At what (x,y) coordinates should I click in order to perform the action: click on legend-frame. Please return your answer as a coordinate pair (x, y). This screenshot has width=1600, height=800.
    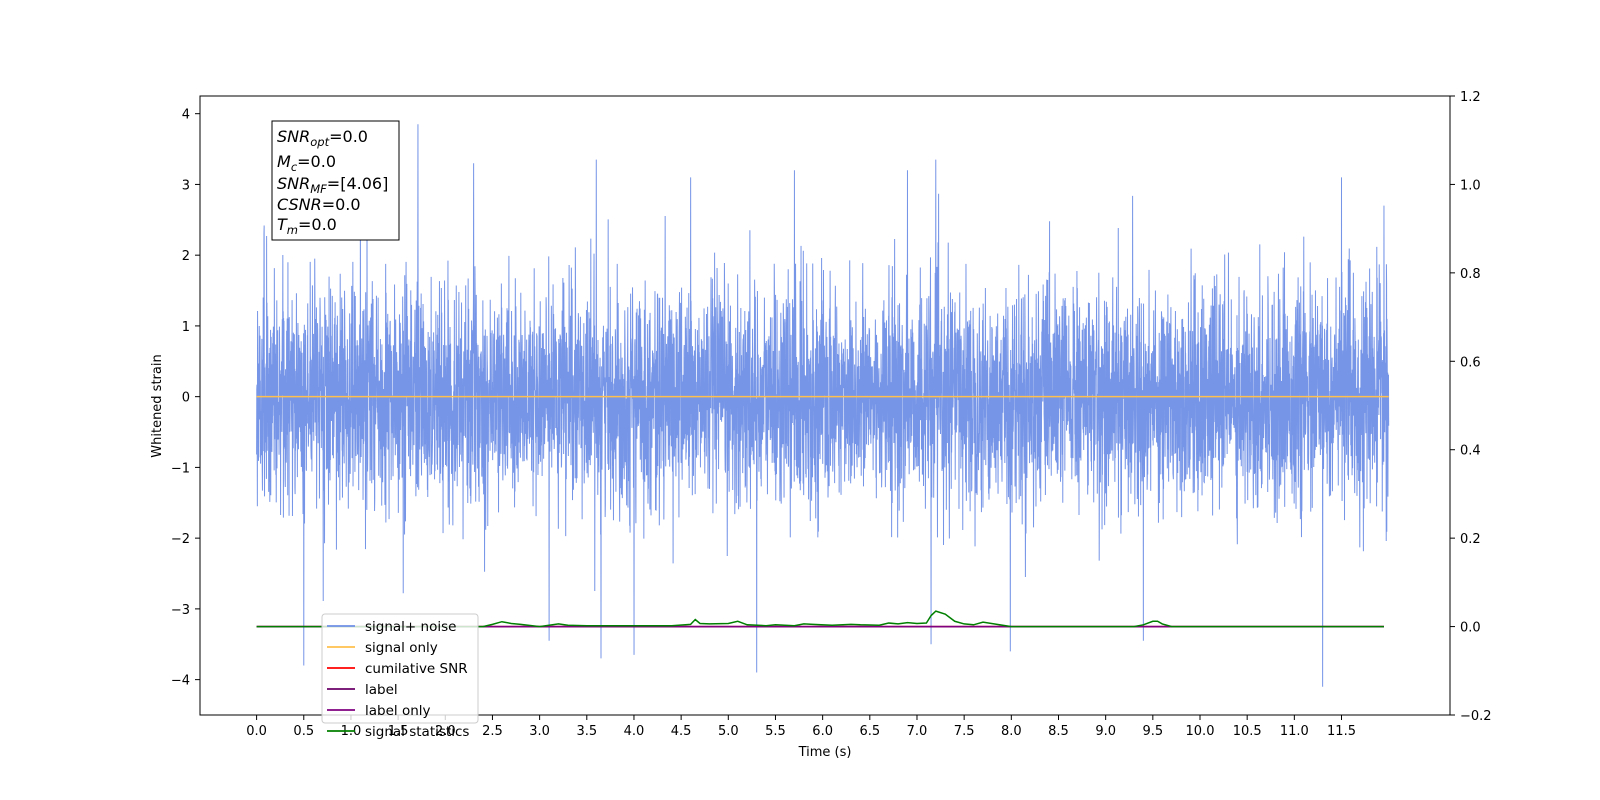
    Looking at the image, I should click on (400, 668).